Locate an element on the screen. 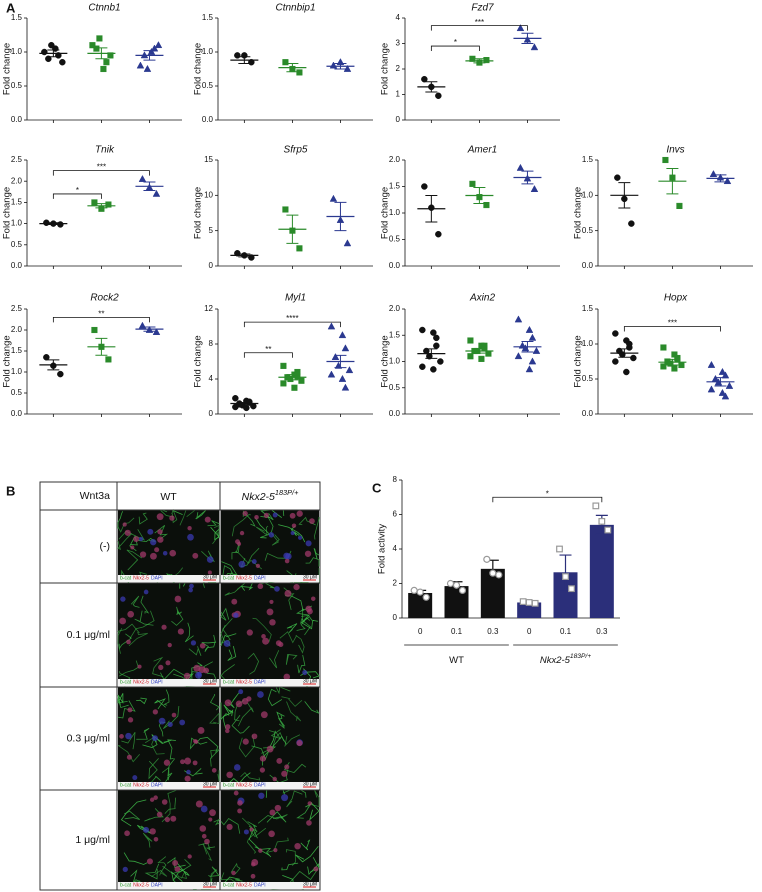 The width and height of the screenshot is (762, 892). y-tick-label: 6 is located at coordinates (395, 514).